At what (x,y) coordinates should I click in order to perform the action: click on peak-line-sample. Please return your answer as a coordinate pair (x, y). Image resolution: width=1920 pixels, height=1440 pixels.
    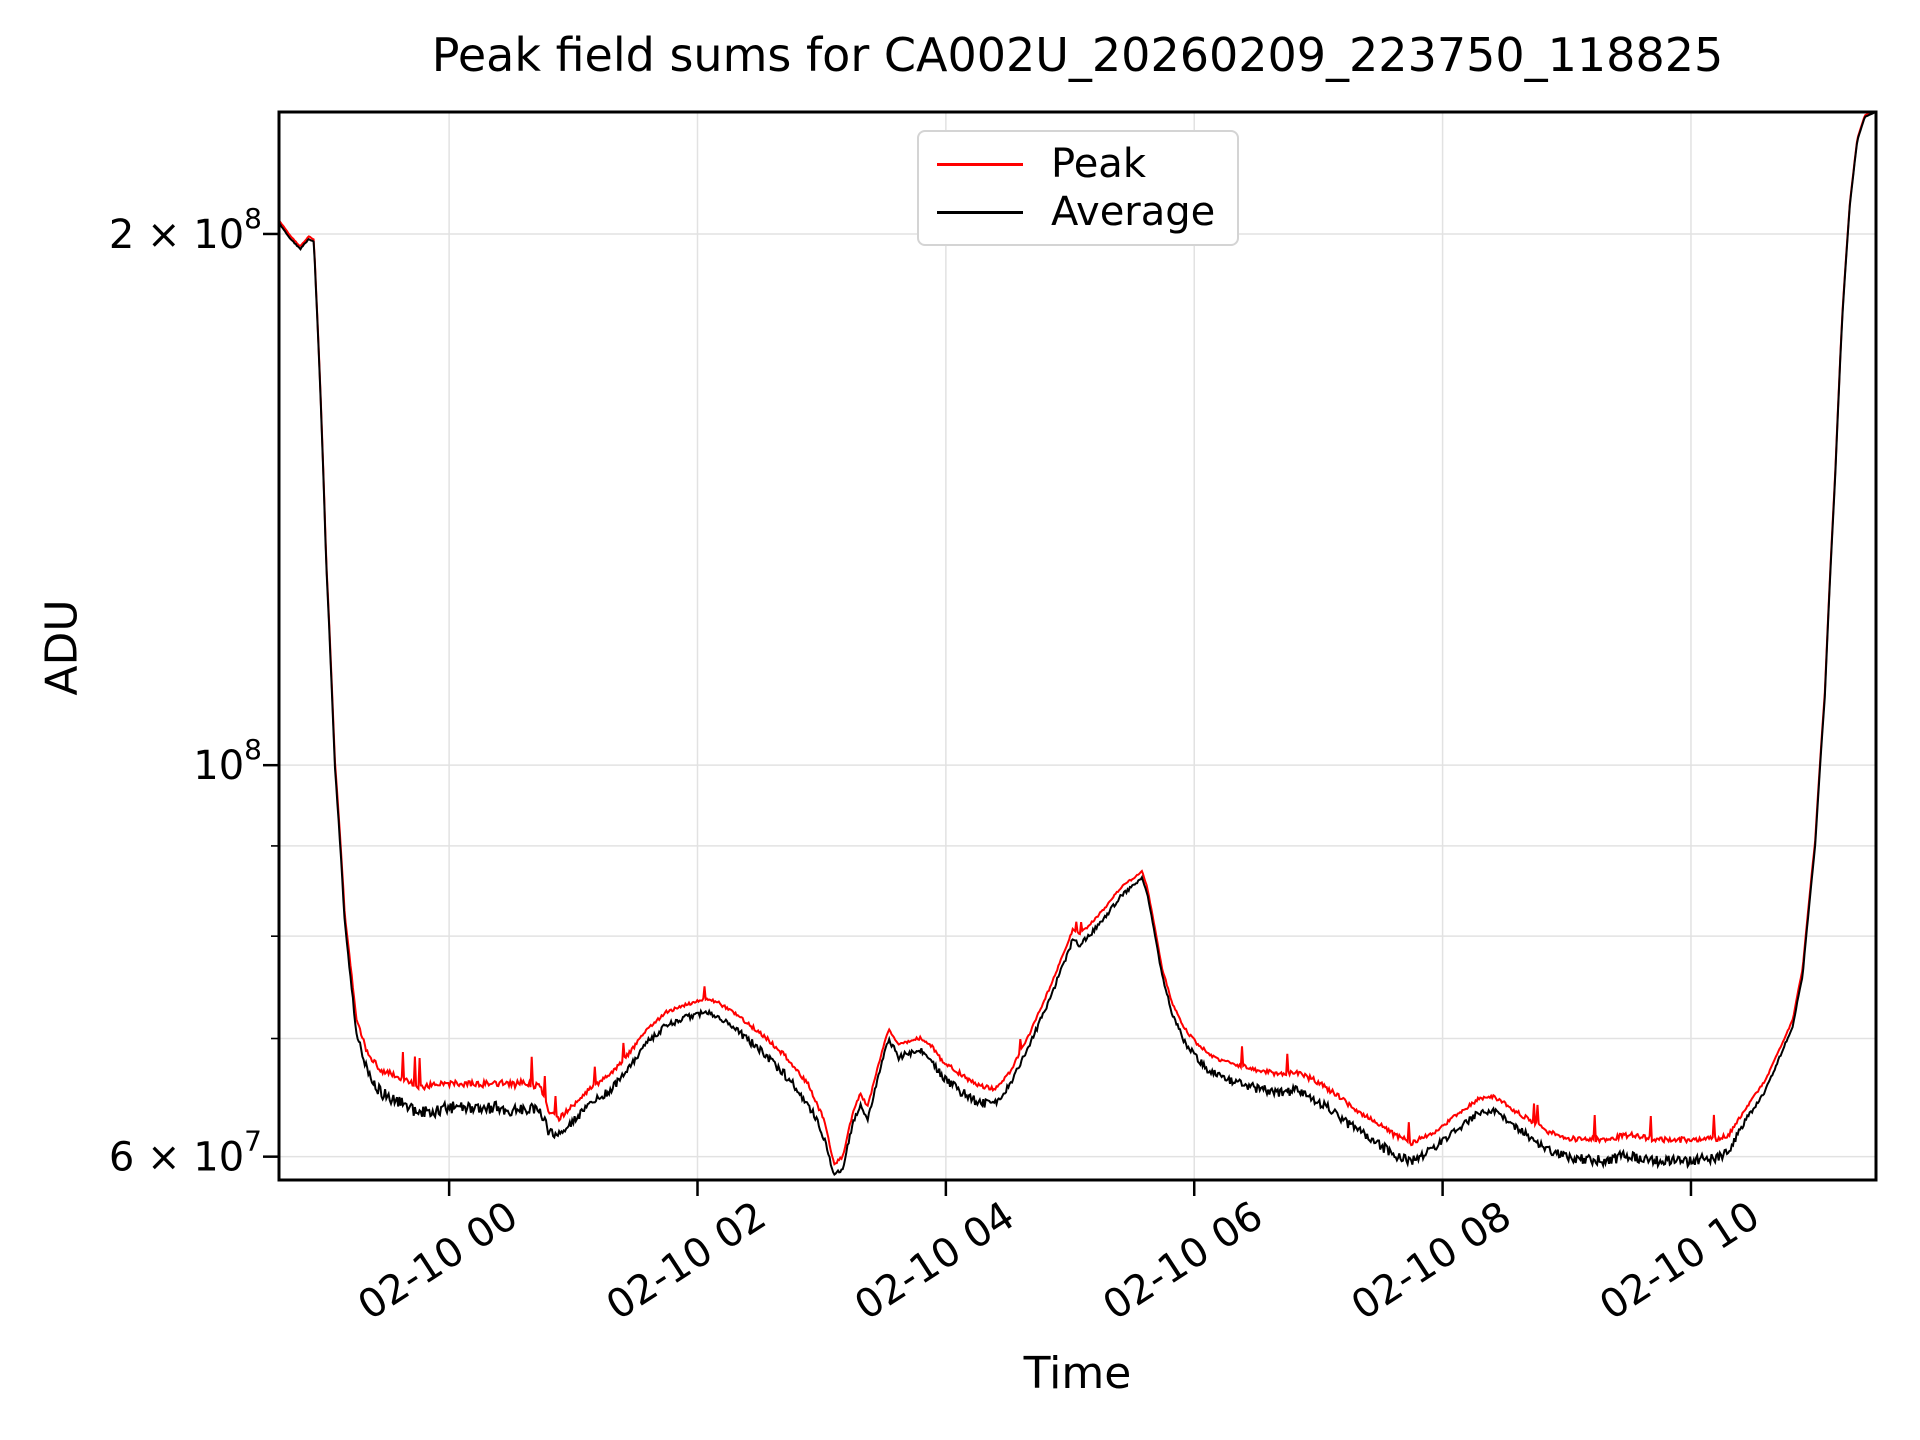
    Looking at the image, I should click on (980, 164).